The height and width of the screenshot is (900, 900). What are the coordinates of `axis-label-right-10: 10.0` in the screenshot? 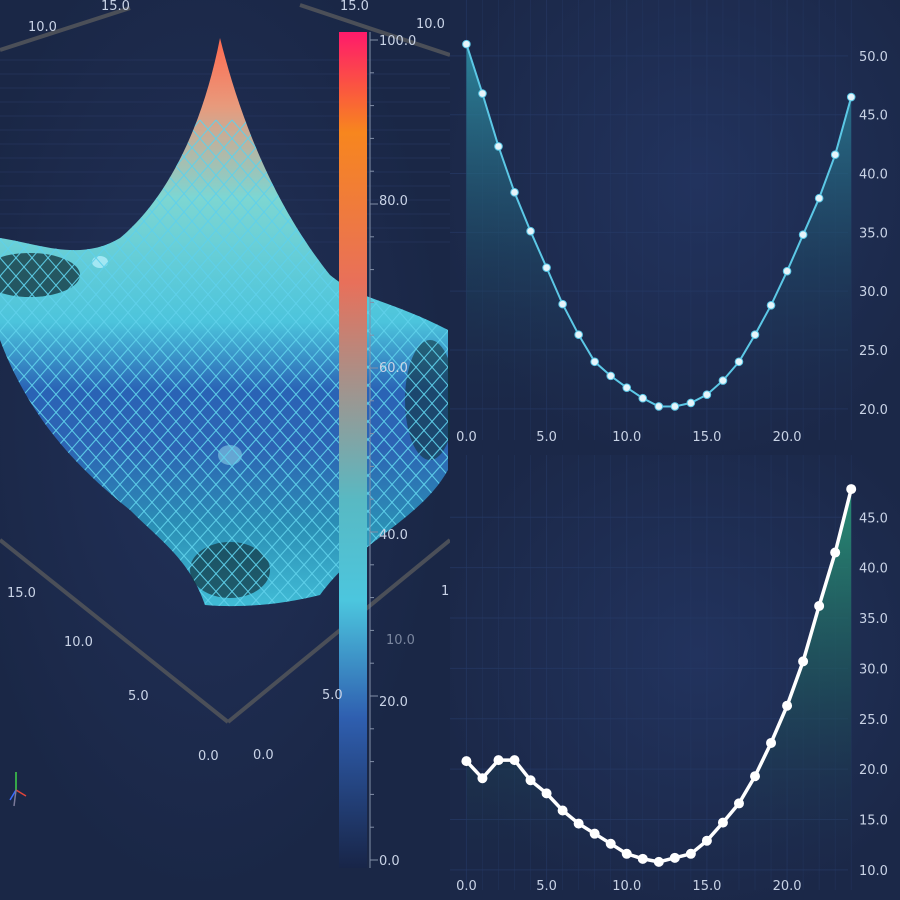 It's located at (400, 640).